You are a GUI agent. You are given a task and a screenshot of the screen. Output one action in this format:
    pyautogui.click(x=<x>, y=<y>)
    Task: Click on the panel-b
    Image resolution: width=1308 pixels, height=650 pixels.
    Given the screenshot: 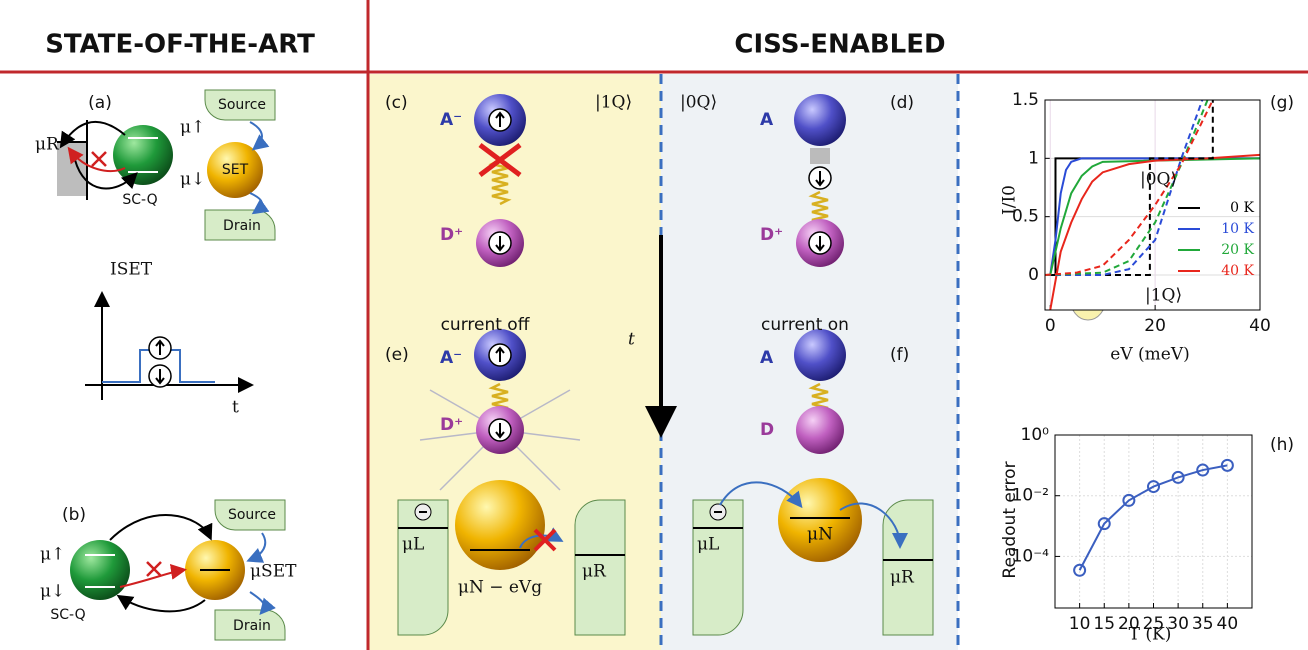 What is the action you would take?
    pyautogui.click(x=178, y=570)
    